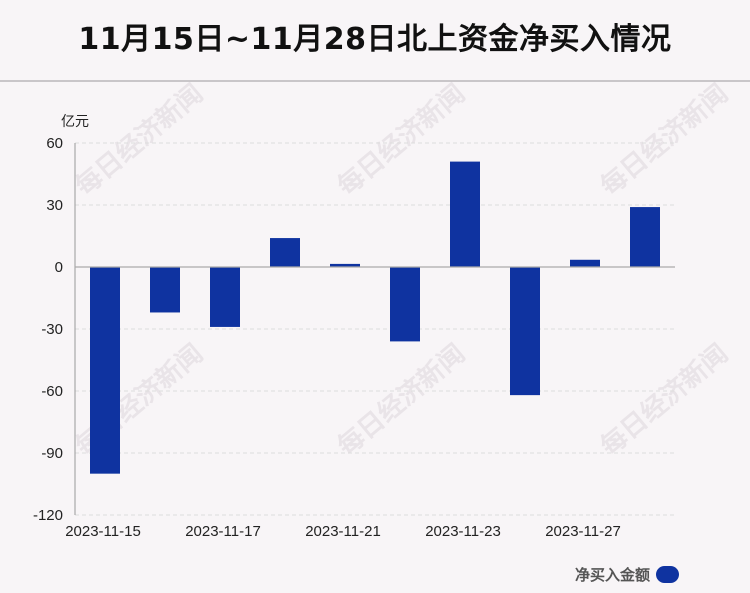 This screenshot has height=593, width=750. I want to click on x-tick-label: 2023-11-17, so click(223, 531).